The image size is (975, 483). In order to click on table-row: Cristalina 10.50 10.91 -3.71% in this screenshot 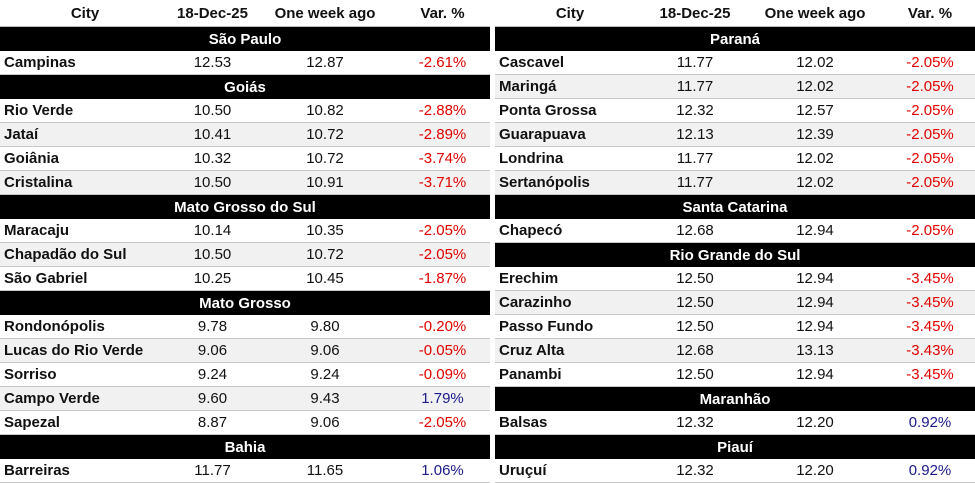, I will do `click(245, 183)`.